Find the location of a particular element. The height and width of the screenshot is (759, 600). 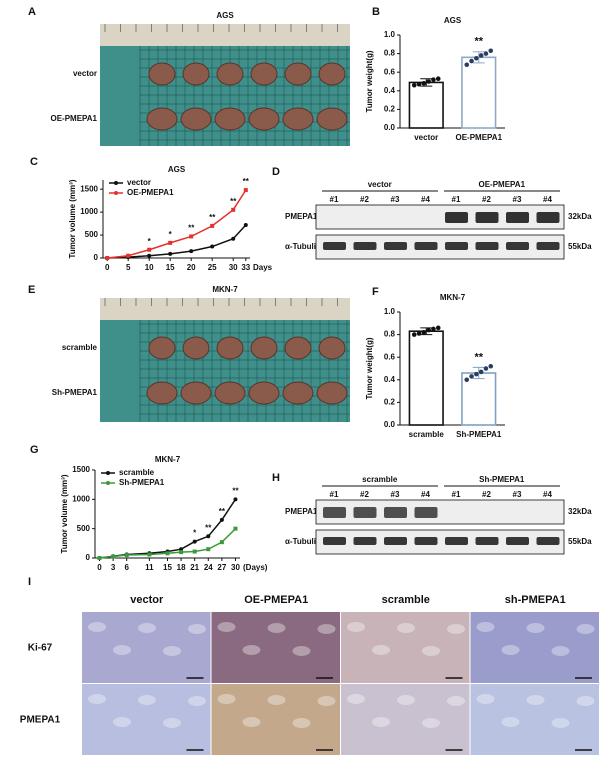

legend-label: Sh-PMEPA1 is located at coordinates (142, 482).